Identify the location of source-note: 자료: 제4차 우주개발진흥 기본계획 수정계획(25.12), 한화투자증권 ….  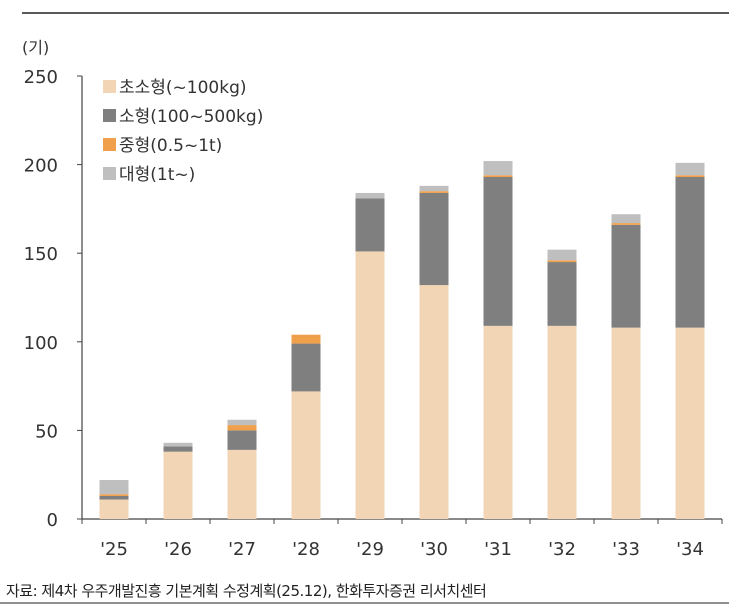
(246, 591).